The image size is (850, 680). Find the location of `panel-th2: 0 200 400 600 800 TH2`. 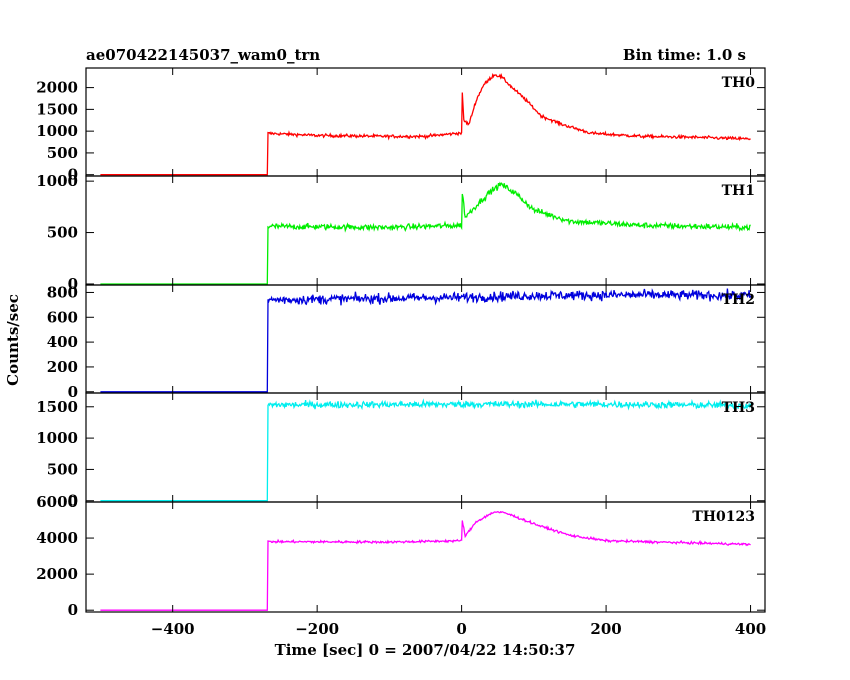

panel-th2: 0 200 400 600 800 TH2 is located at coordinates (406, 342).